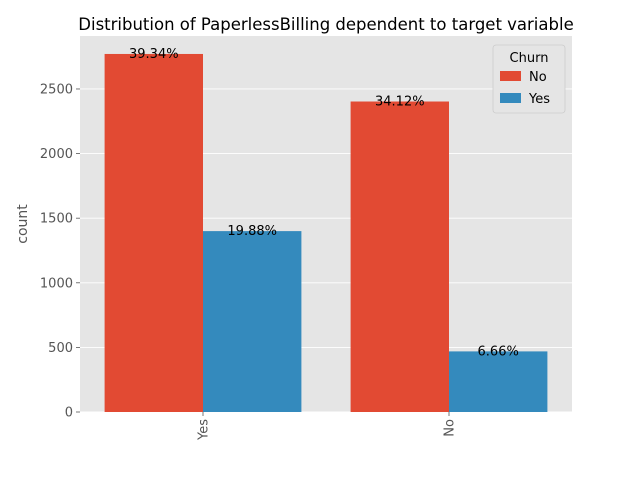 This screenshot has height=480, width=640. What do you see at coordinates (69, 413) in the screenshot?
I see `y-tick-label: 0` at bounding box center [69, 413].